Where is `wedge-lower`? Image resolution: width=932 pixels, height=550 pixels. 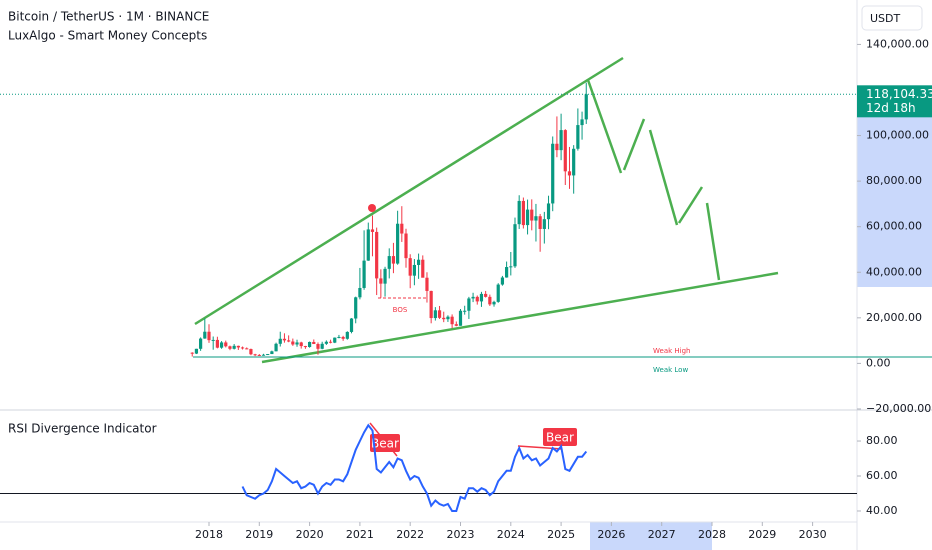 wedge-lower is located at coordinates (520, 317).